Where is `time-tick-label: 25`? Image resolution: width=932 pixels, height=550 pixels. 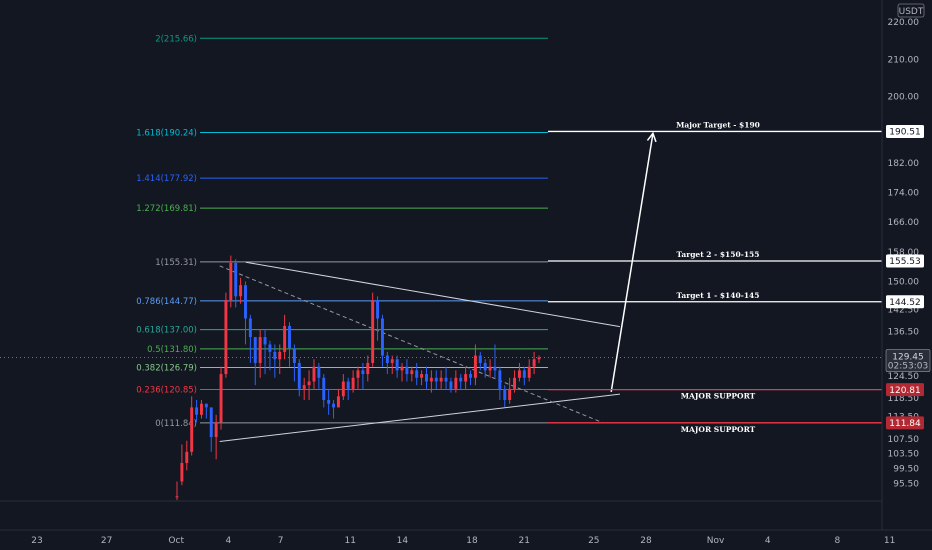
time-tick-label: 25 is located at coordinates (593, 541).